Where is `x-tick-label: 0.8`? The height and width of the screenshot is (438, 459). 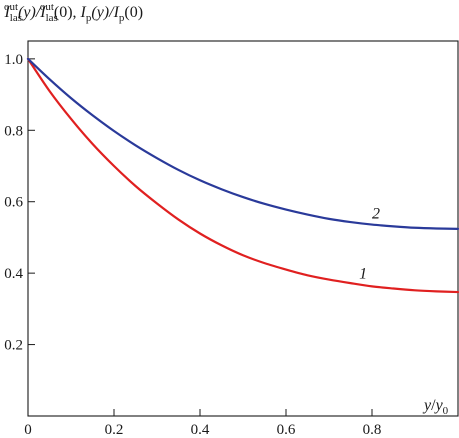 x-tick-label: 0.8 is located at coordinates (372, 430).